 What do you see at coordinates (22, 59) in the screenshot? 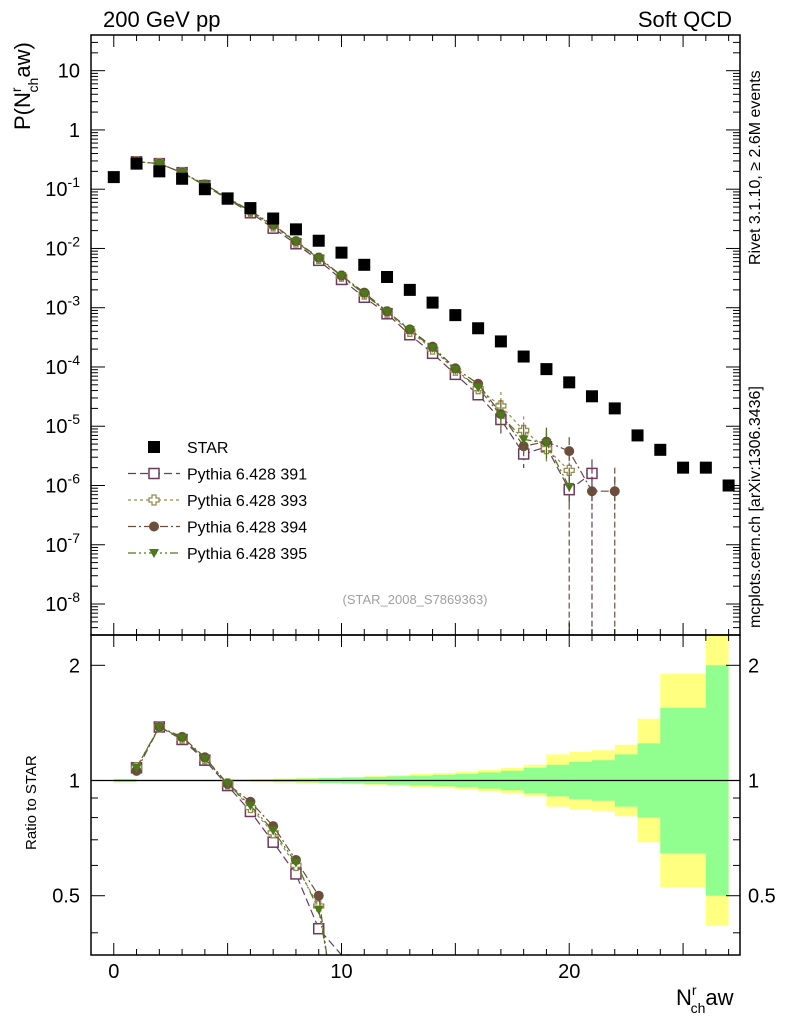
I see `y-label-tail: aw)` at bounding box center [22, 59].